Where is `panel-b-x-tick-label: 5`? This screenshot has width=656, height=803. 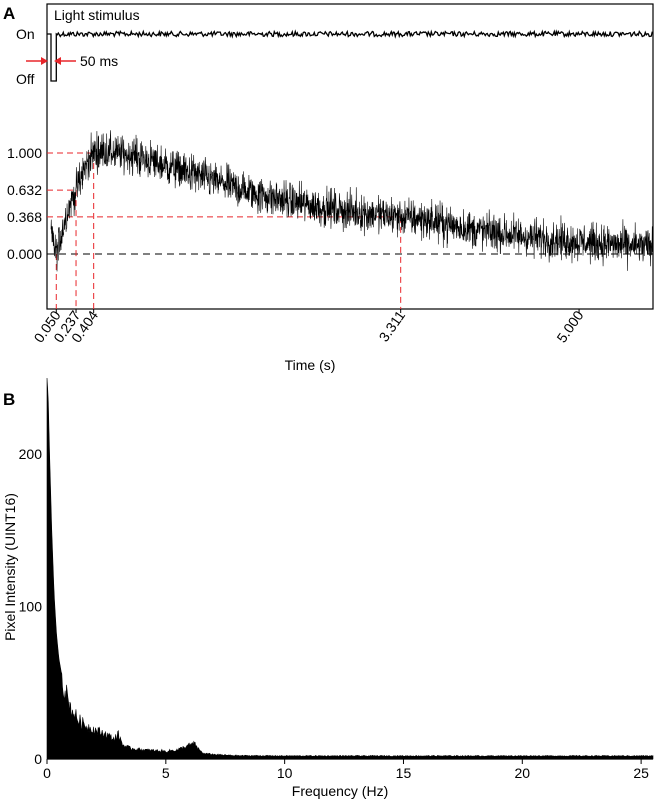 panel-b-x-tick-label: 5 is located at coordinates (166, 773).